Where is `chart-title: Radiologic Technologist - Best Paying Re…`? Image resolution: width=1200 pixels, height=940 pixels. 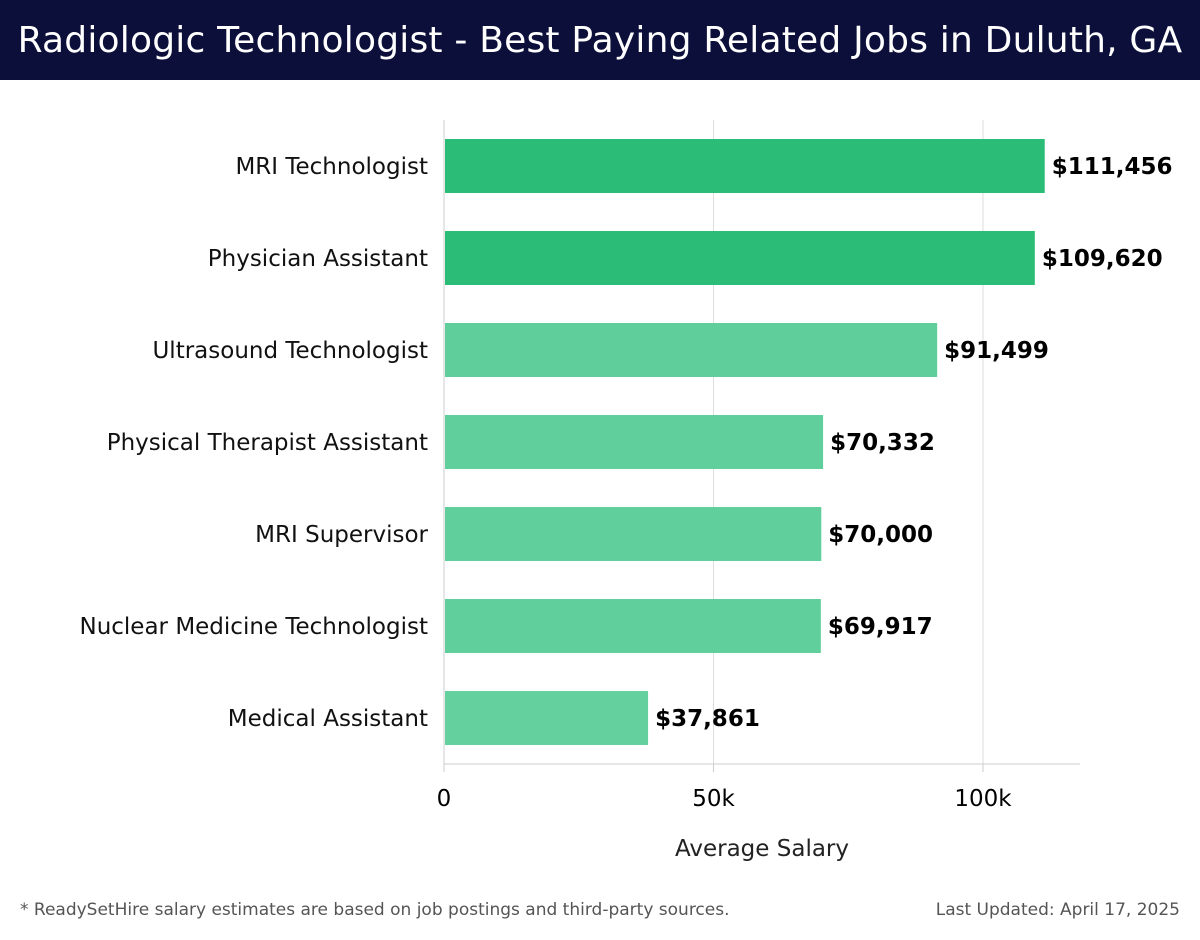 chart-title: Radiologic Technologist - Best Paying Re… is located at coordinates (600, 40).